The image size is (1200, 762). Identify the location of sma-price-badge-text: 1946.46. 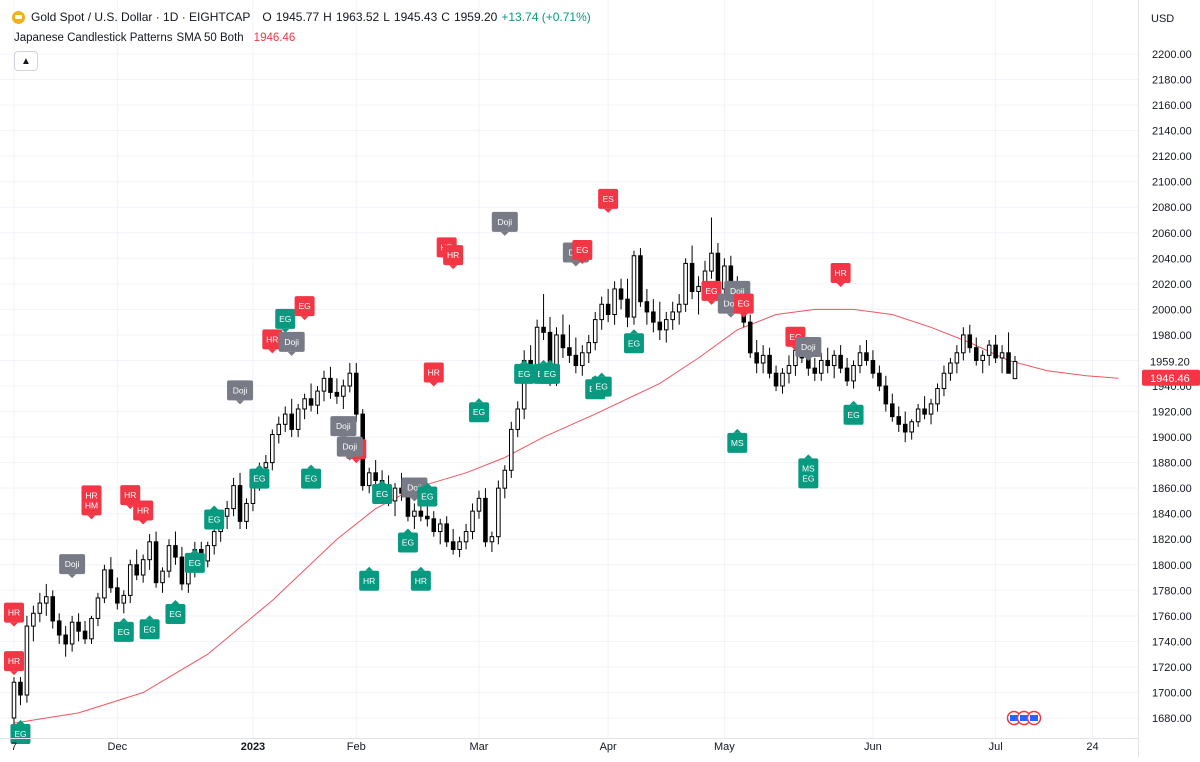
(1170, 379).